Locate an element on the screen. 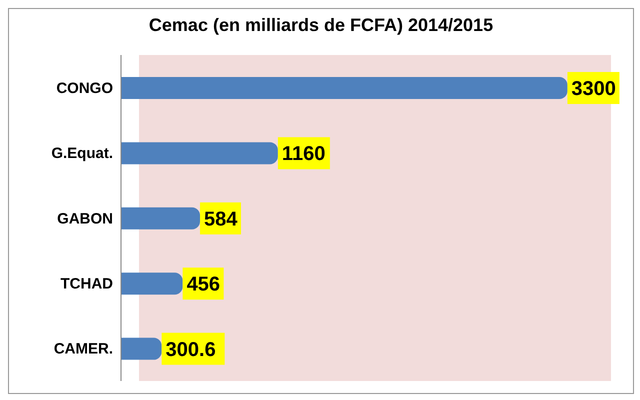 The width and height of the screenshot is (640, 400). data-label: 456 is located at coordinates (203, 285).